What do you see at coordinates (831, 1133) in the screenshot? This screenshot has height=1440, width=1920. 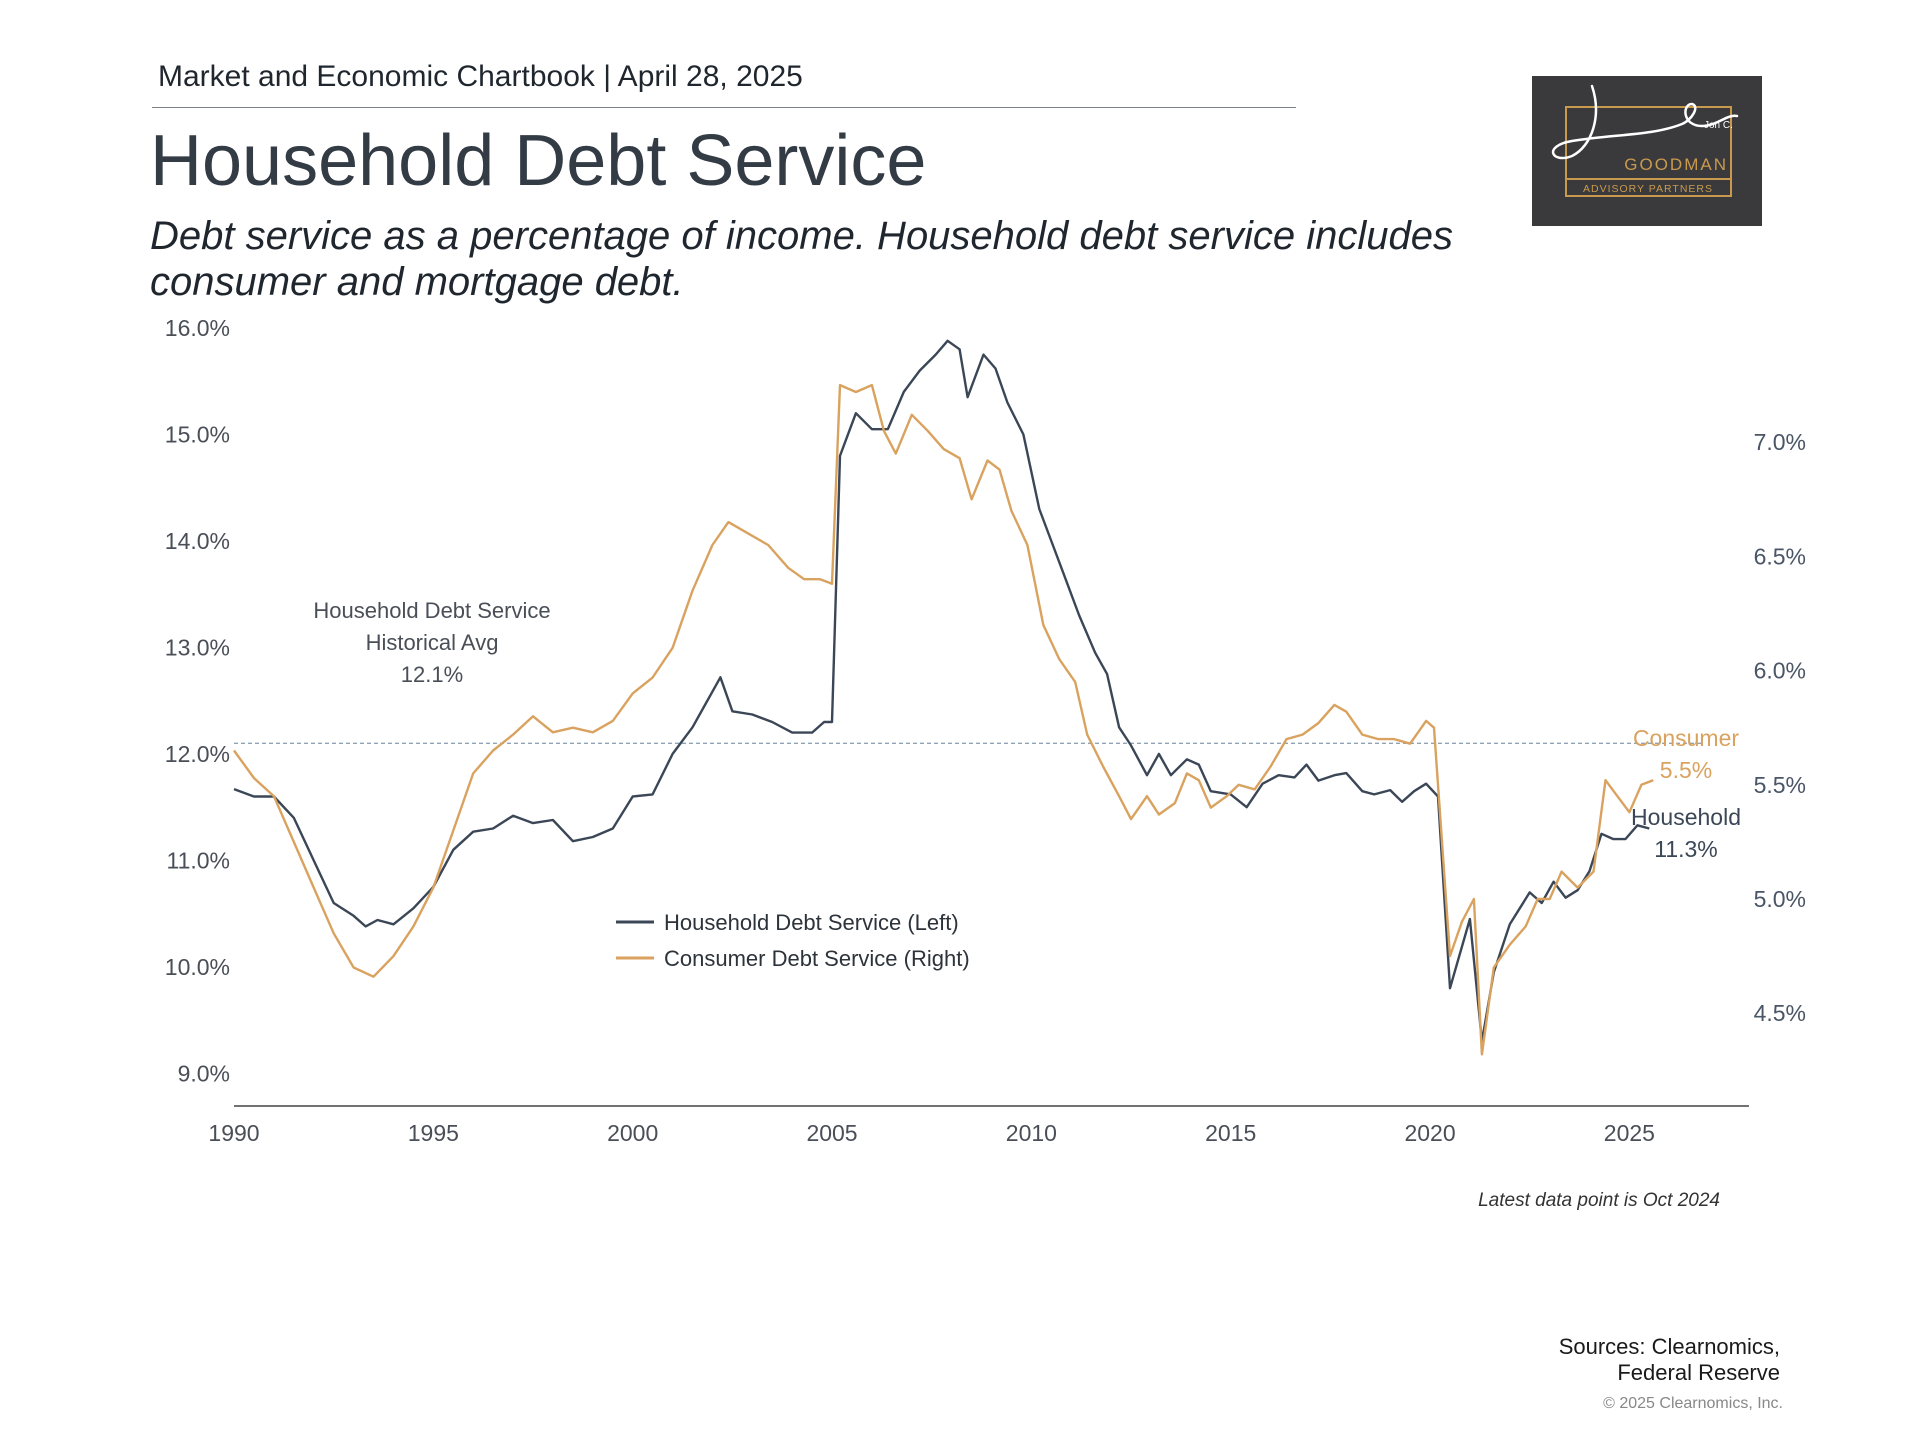 I see `x-tick-label: 2005` at bounding box center [831, 1133].